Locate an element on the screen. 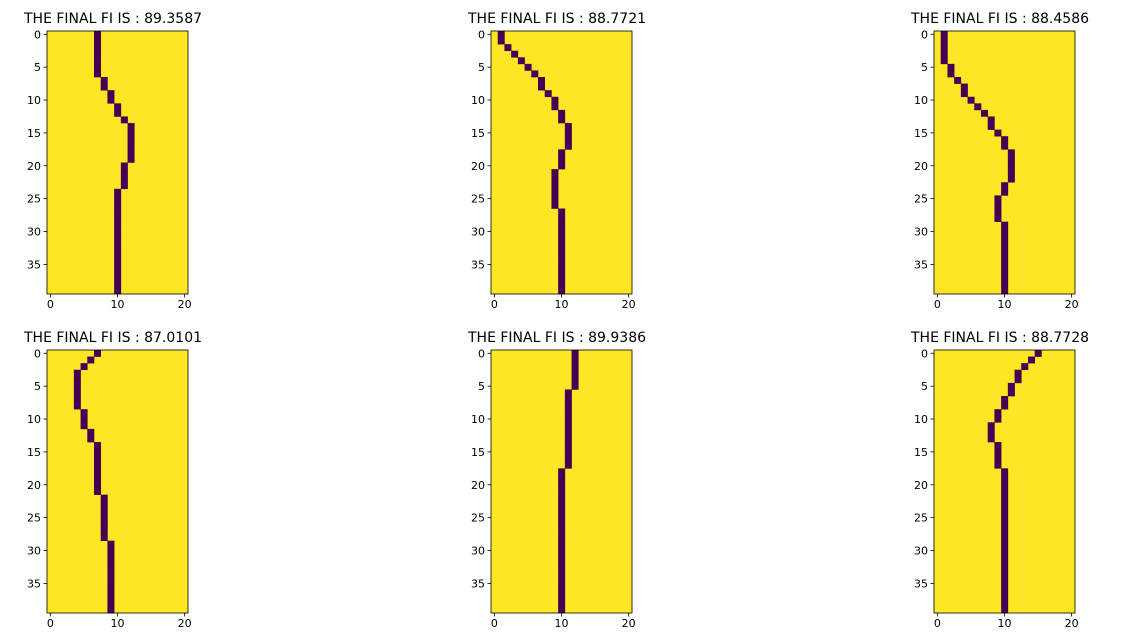  subplot-title: THE FINAL FI IS : 88.7721 is located at coordinates (556, 19).